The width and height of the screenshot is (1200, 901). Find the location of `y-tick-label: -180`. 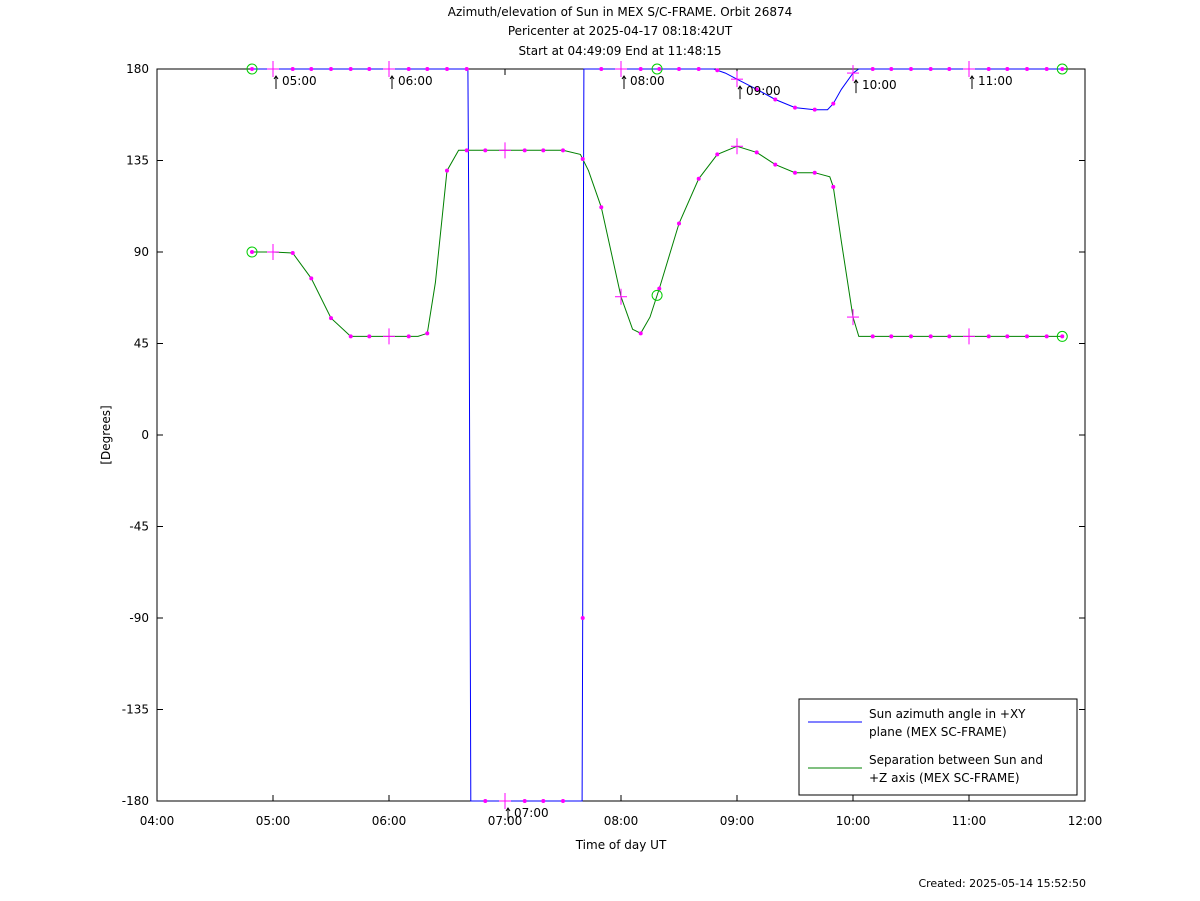

y-tick-label: -180 is located at coordinates (135, 801).